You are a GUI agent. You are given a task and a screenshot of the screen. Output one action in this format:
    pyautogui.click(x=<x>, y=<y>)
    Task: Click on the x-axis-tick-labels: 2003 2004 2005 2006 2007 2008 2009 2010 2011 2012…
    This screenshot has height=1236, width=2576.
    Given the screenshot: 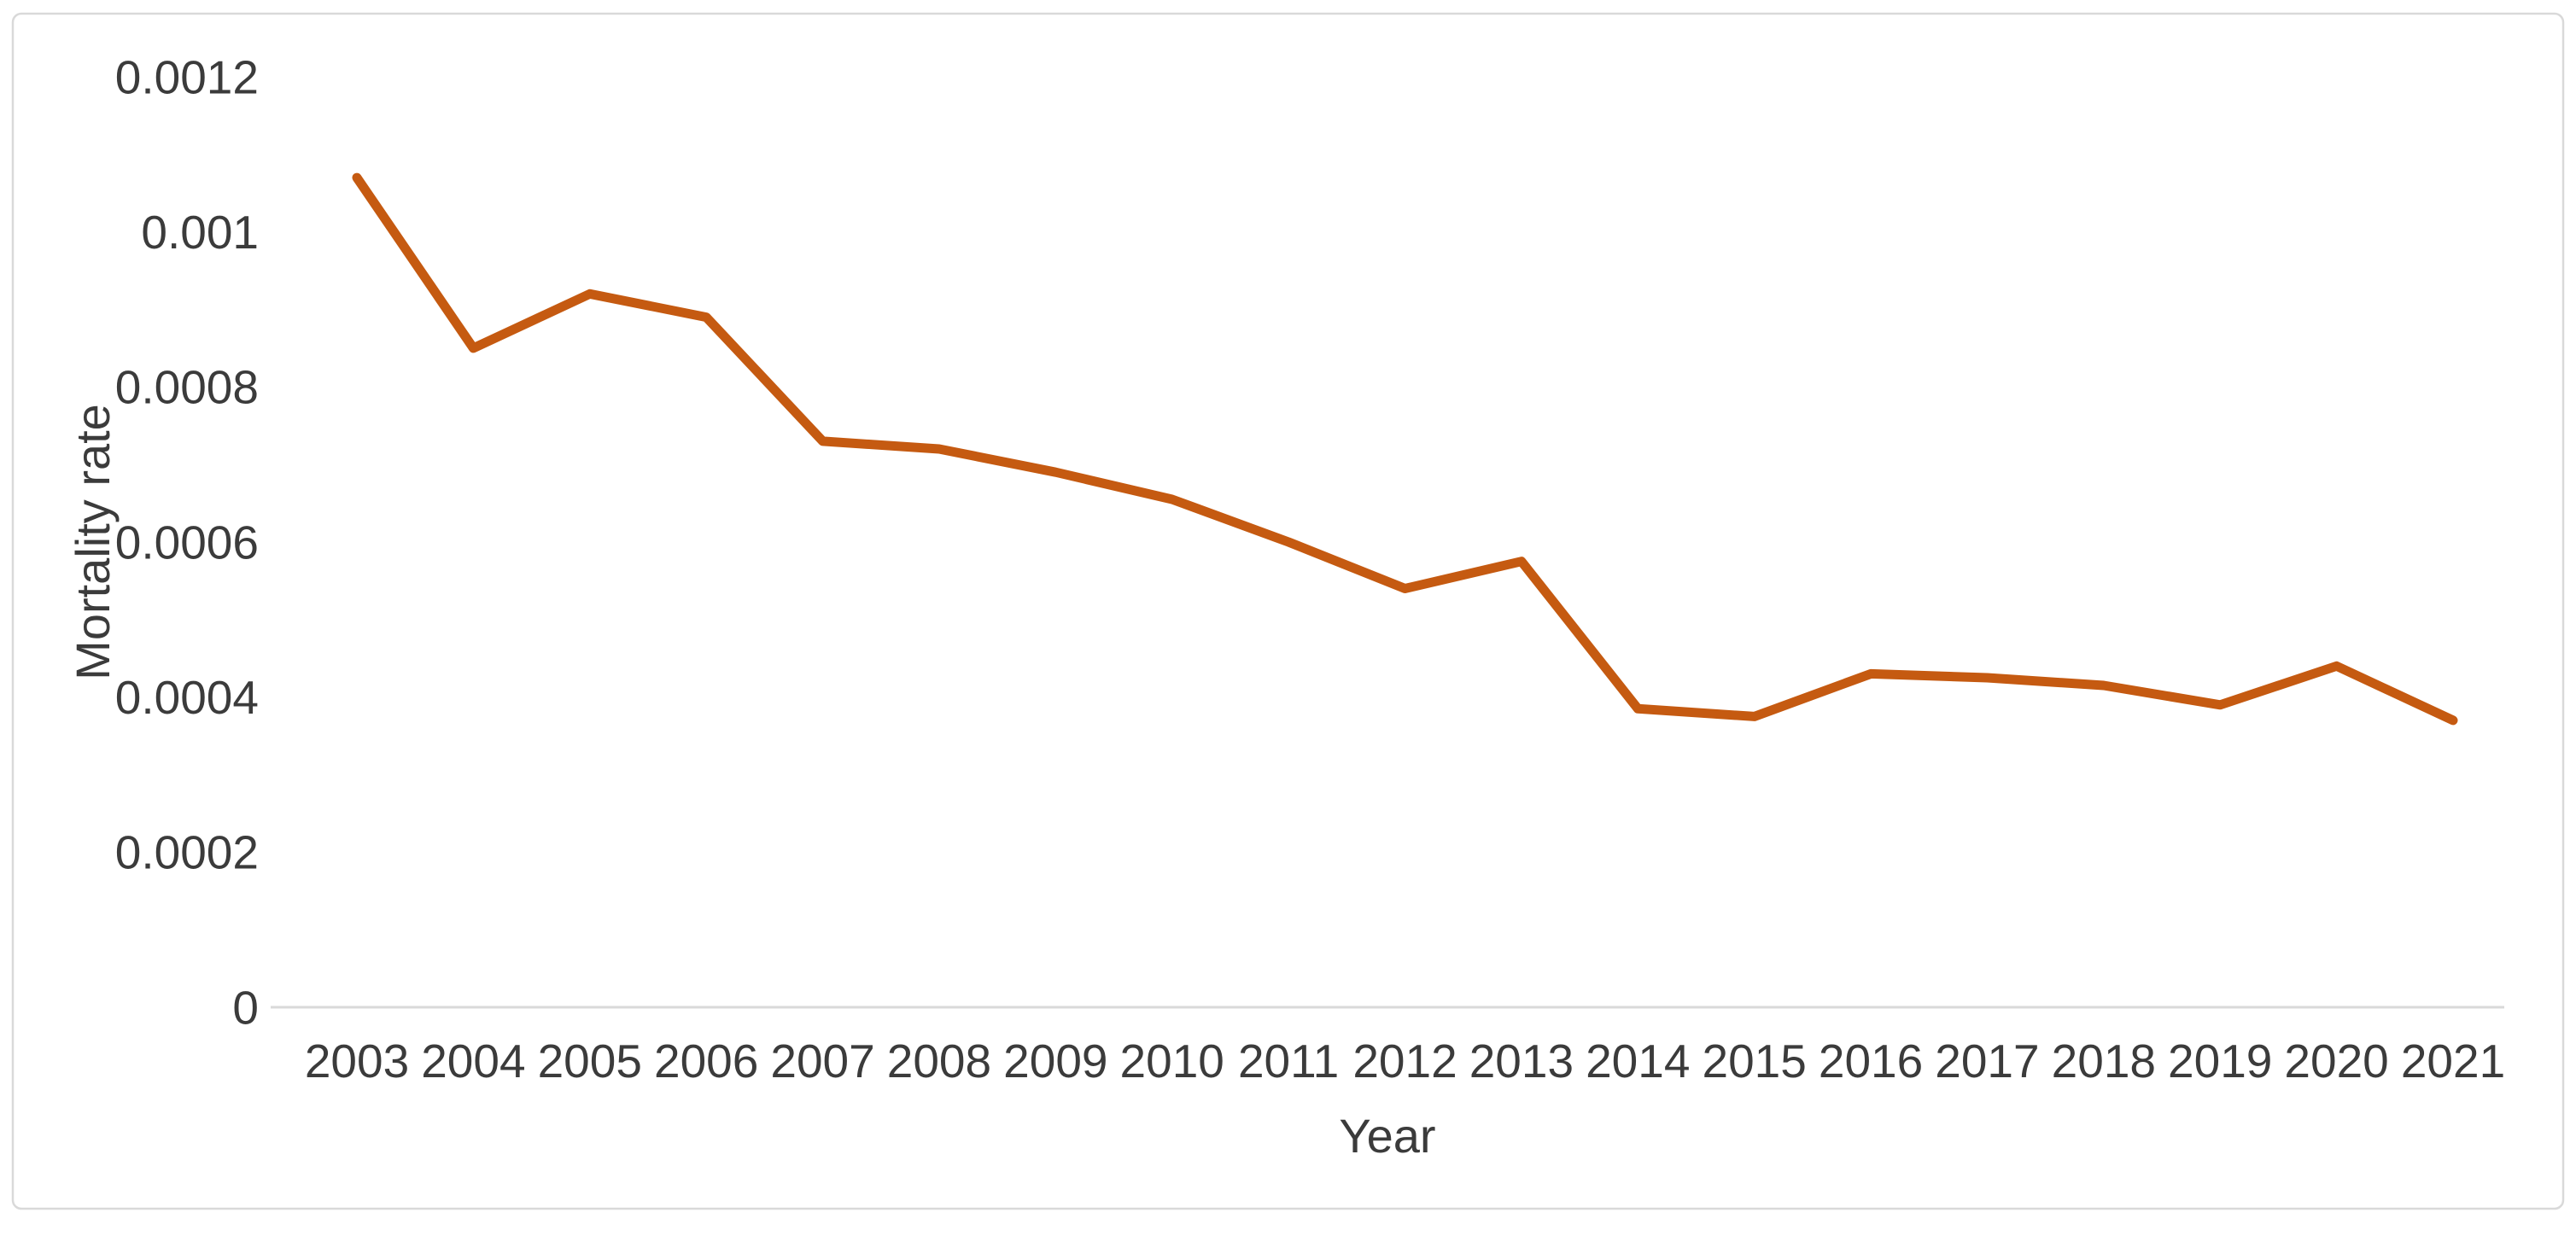 What is the action you would take?
    pyautogui.click(x=1405, y=1061)
    